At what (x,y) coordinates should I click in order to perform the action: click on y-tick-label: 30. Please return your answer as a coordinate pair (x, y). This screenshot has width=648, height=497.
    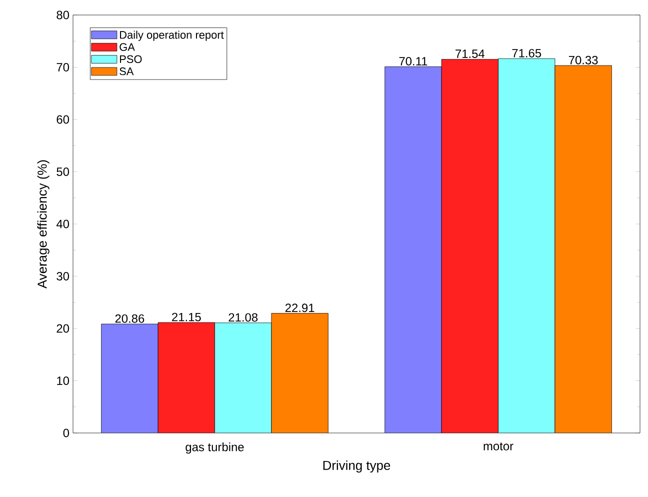
    Looking at the image, I should click on (63, 276).